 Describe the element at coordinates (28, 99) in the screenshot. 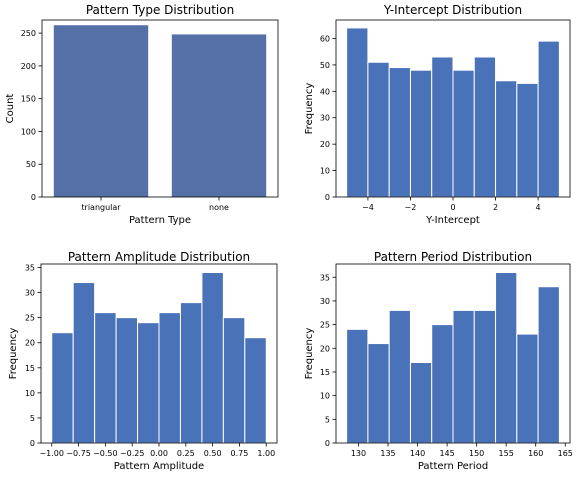

I see `y-tick-label: 150` at that location.